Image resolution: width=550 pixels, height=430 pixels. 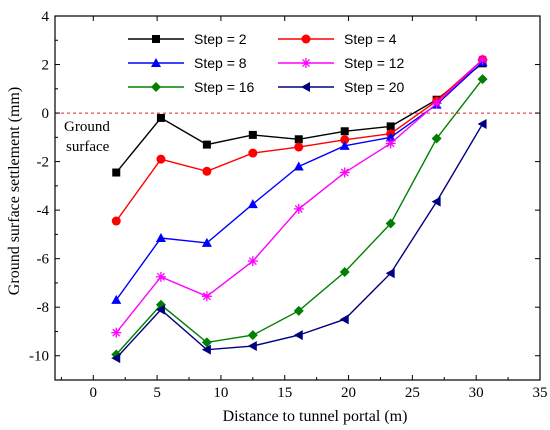 I want to click on y-tick-label: -2, so click(x=43, y=163).